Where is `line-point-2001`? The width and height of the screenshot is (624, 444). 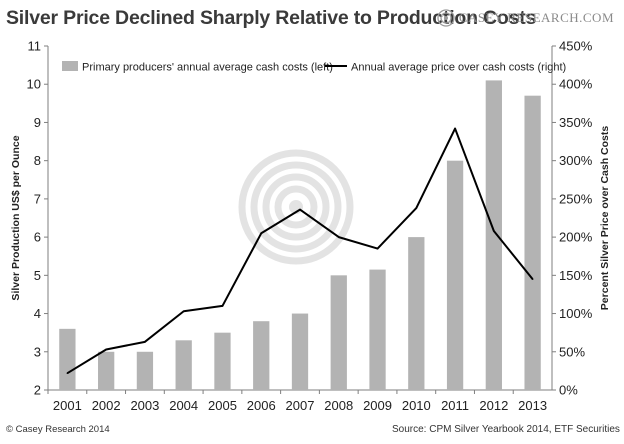 line-point-2001 is located at coordinates (67, 373).